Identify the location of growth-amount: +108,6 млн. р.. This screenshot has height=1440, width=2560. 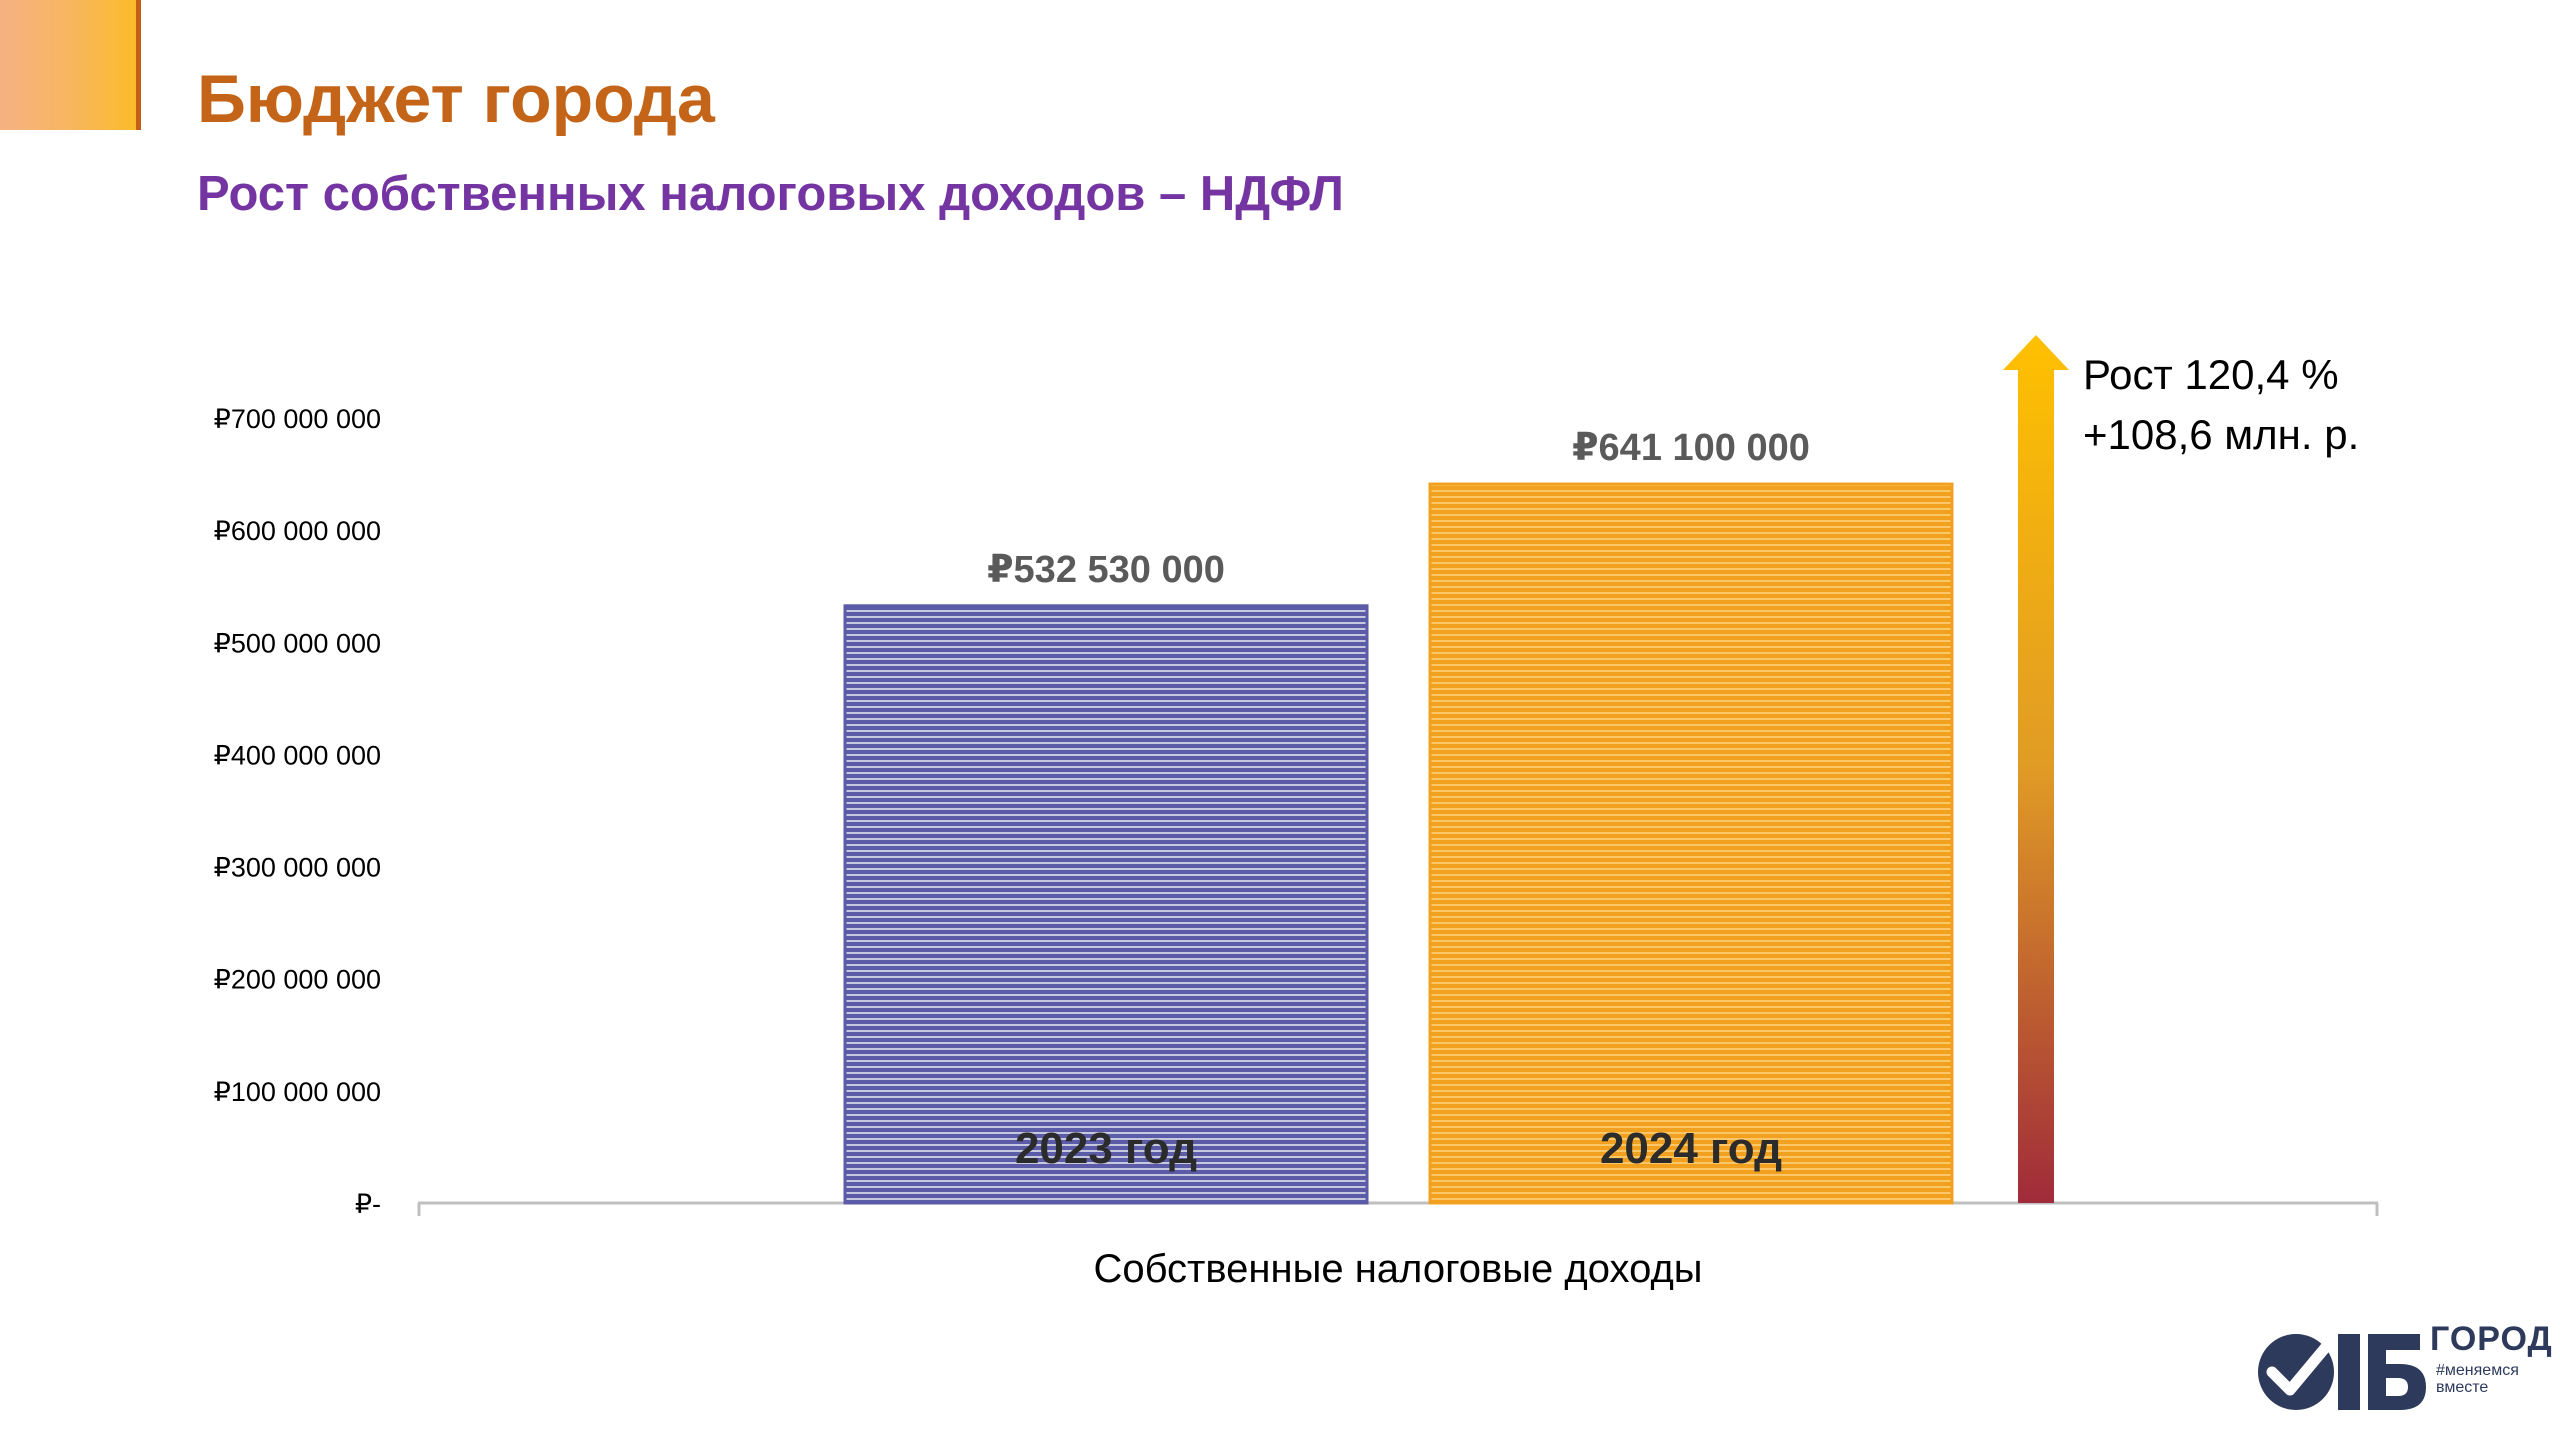
(2221, 434).